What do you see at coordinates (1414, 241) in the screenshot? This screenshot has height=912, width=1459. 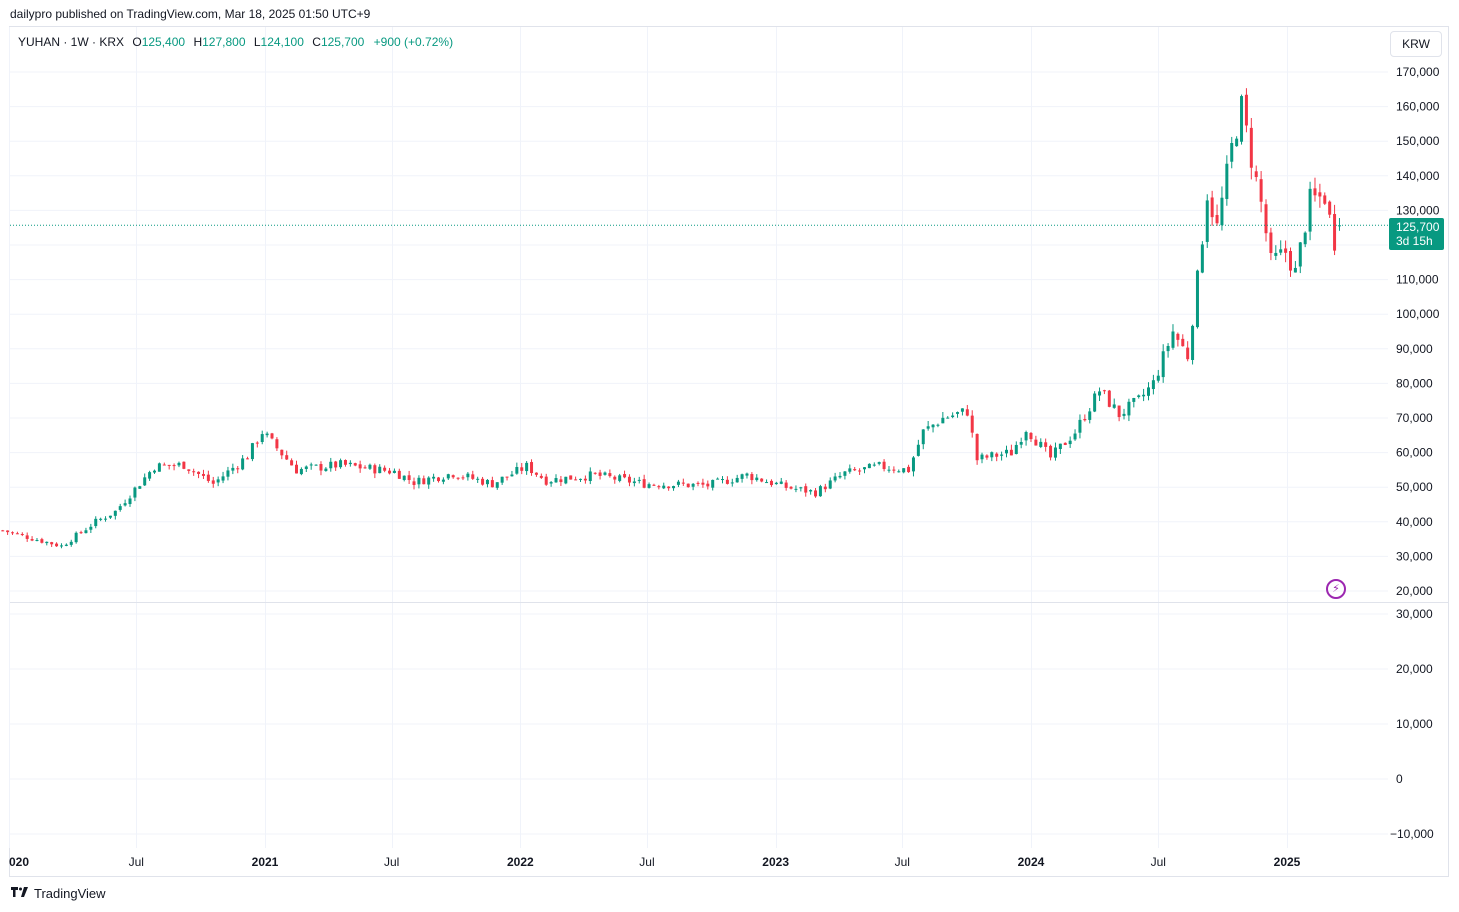 I see `bar-countdown: 3d 15h` at bounding box center [1414, 241].